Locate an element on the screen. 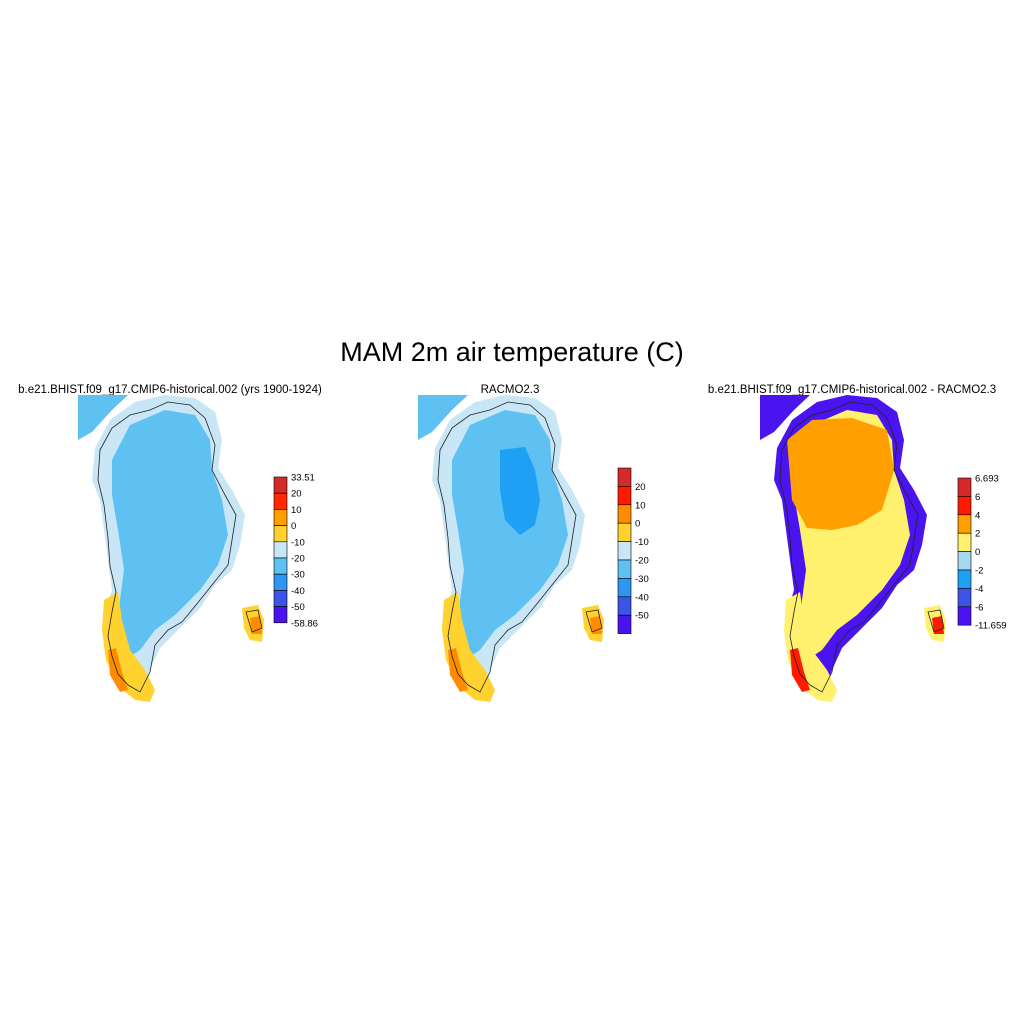  colorbar-tick-label: 33.51 is located at coordinates (303, 478).